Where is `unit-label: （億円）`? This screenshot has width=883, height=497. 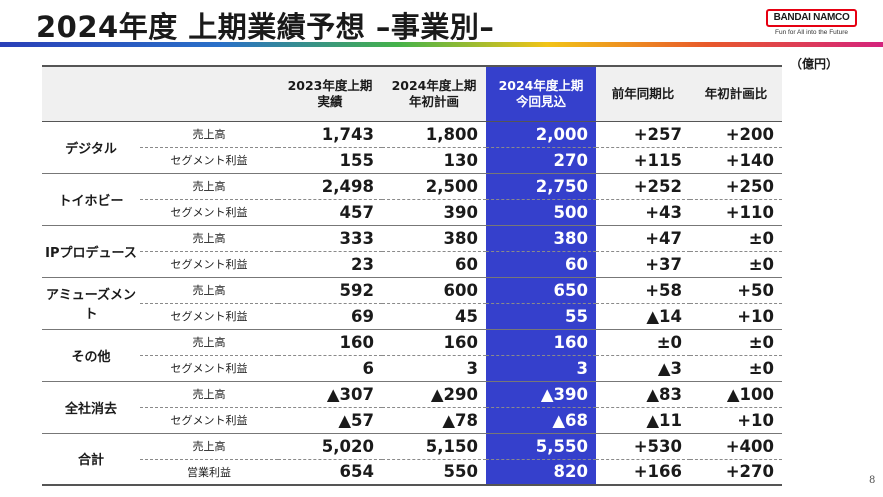 unit-label: （億円） is located at coordinates (814, 64).